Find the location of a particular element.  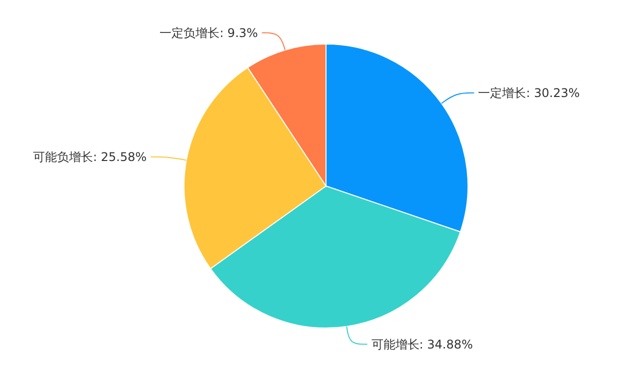

slice-label: 可能负增长: 25.58% is located at coordinates (90, 157).